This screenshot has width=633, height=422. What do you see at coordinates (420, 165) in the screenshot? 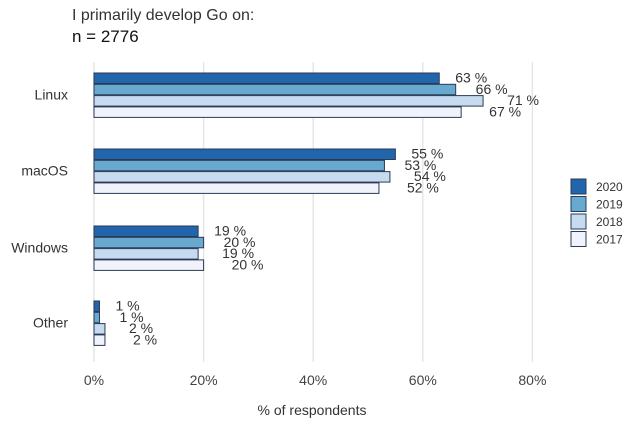
I see `data-label: 53 %` at bounding box center [420, 165].